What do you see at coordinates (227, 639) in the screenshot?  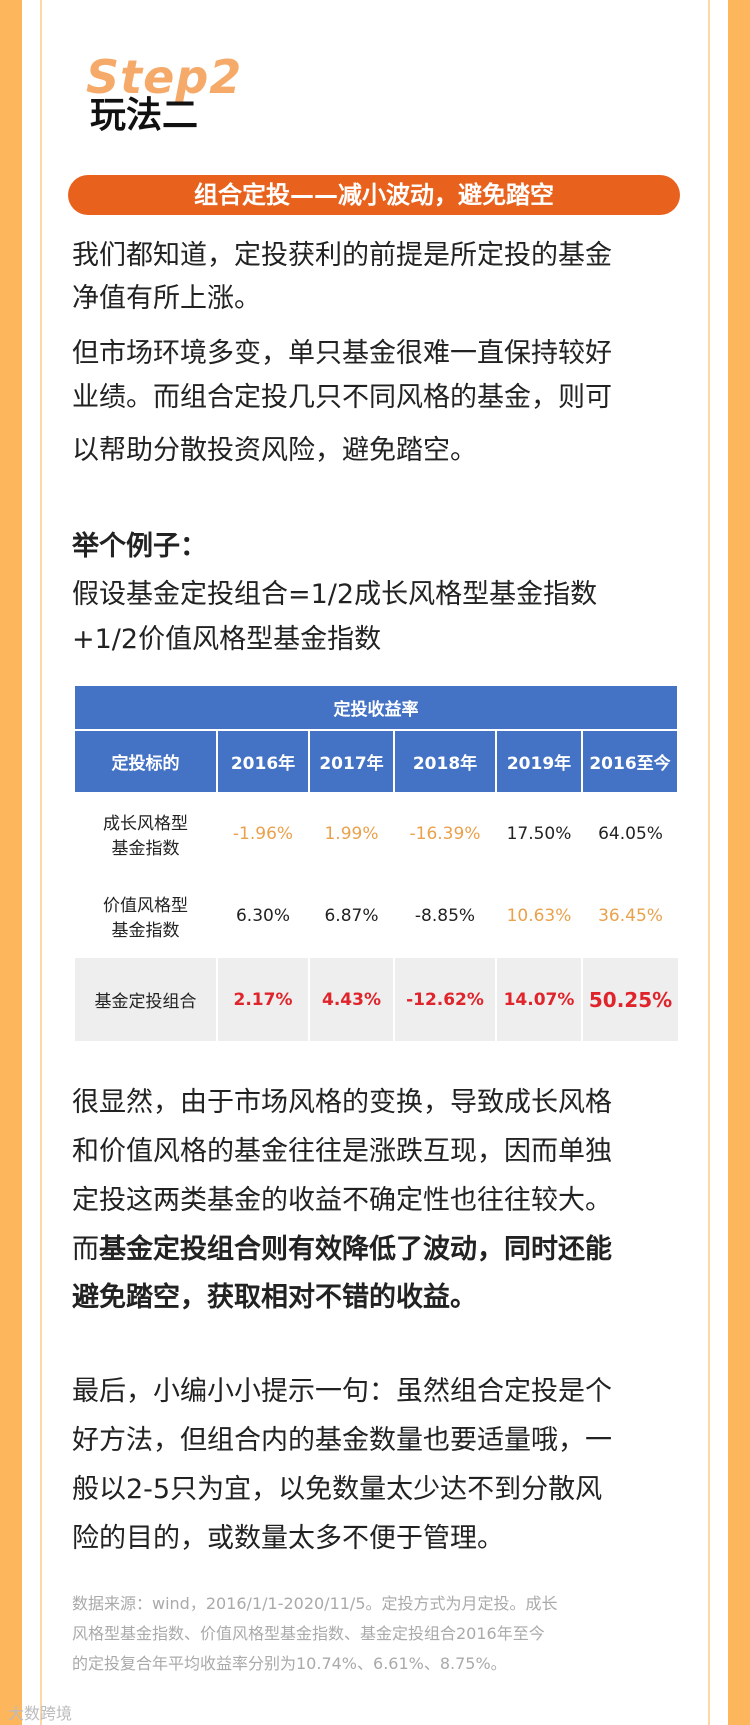 I see `text-line: +1/2价值风格型基金指数` at bounding box center [227, 639].